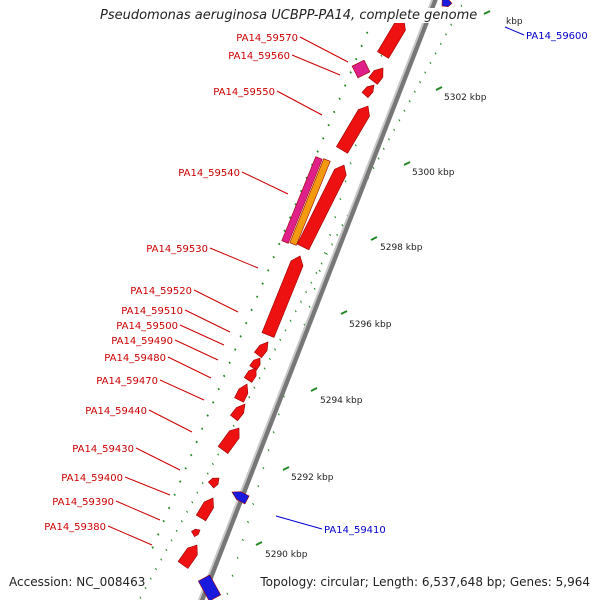  Describe the element at coordinates (103, 449) in the screenshot. I see `gene-label: PA14_59430` at that location.